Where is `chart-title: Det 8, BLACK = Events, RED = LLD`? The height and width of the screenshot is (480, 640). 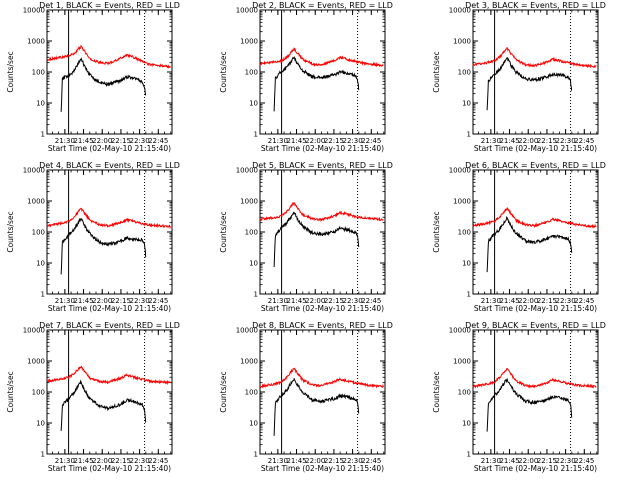 chart-title: Det 8, BLACK = Events, RED = LLD is located at coordinates (322, 325).